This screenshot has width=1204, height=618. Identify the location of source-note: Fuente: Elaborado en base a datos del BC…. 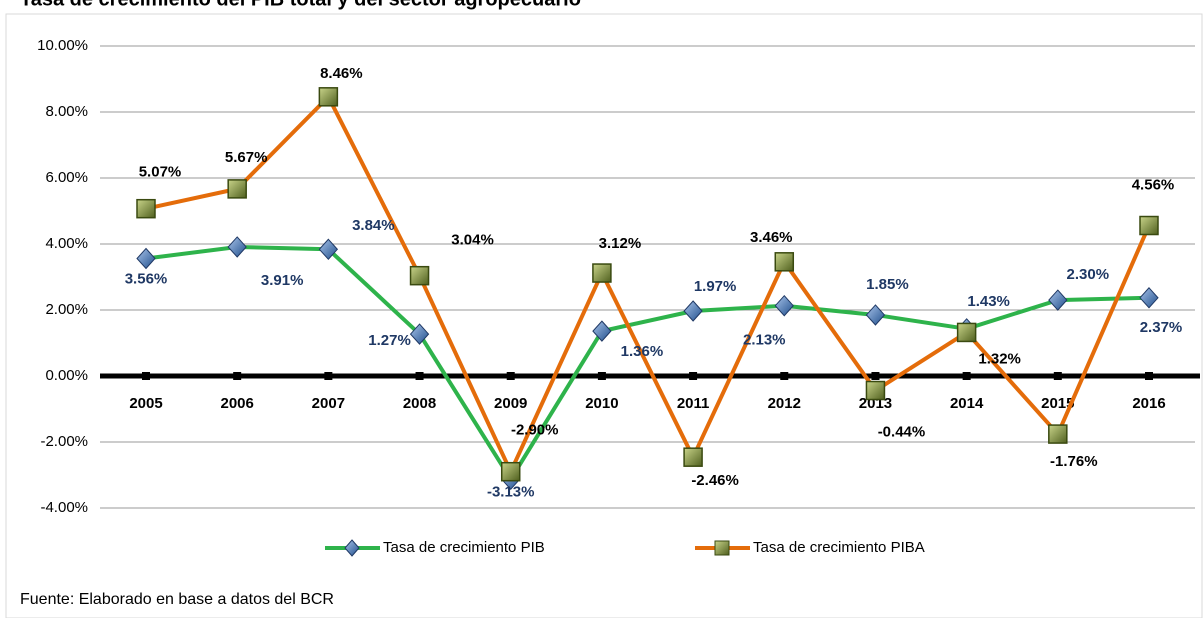
(177, 599).